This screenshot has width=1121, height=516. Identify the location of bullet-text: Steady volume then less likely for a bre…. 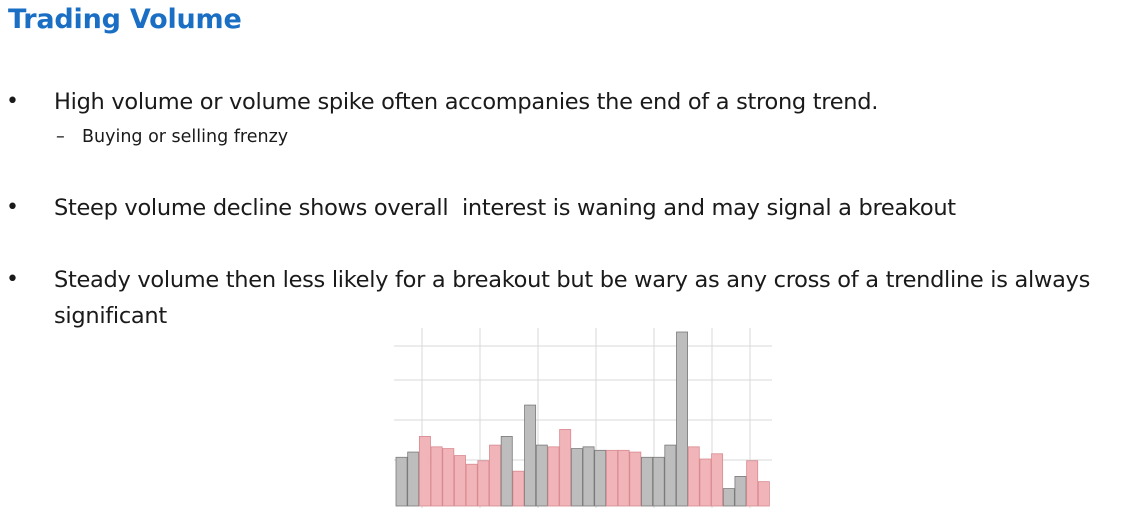
(572, 298).